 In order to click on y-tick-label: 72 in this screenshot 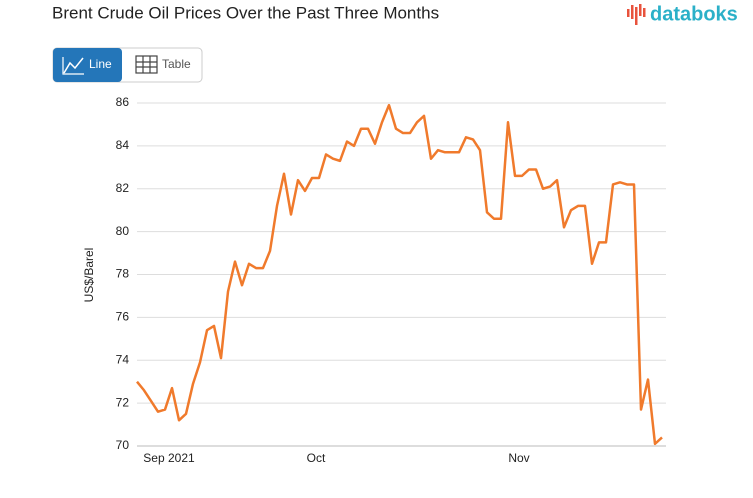, I will do `click(123, 402)`.